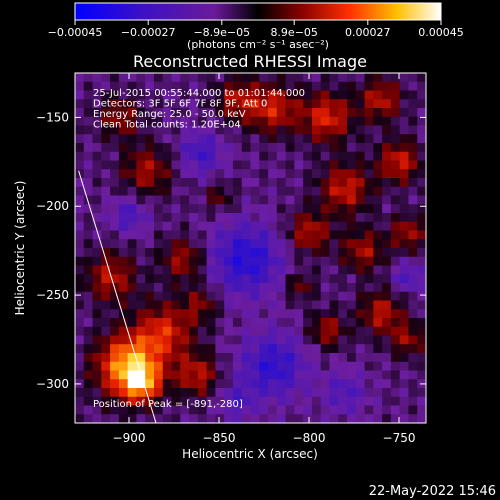  What do you see at coordinates (432, 491) in the screenshot?
I see `footer-date: 22-May-2022 15:46` at bounding box center [432, 491].